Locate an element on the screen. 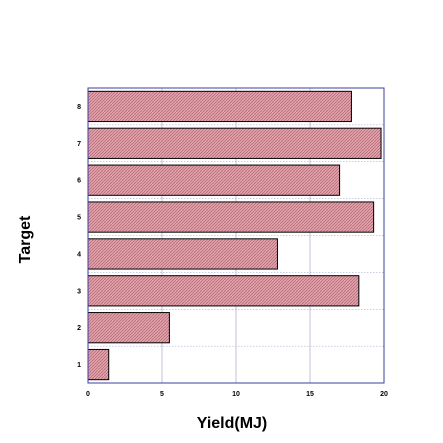 This screenshot has width=443, height=443. y-tick-label: 4 is located at coordinates (79, 254).